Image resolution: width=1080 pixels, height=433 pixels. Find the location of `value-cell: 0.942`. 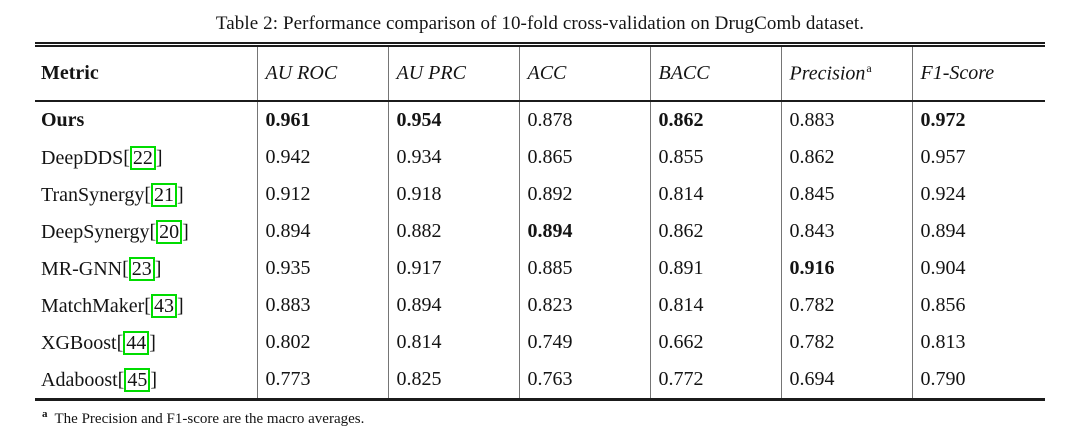

value-cell: 0.942 is located at coordinates (322, 157).